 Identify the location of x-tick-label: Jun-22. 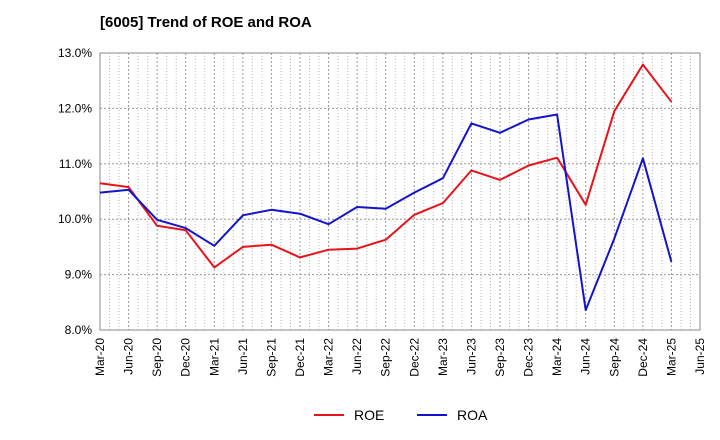
(357, 356).